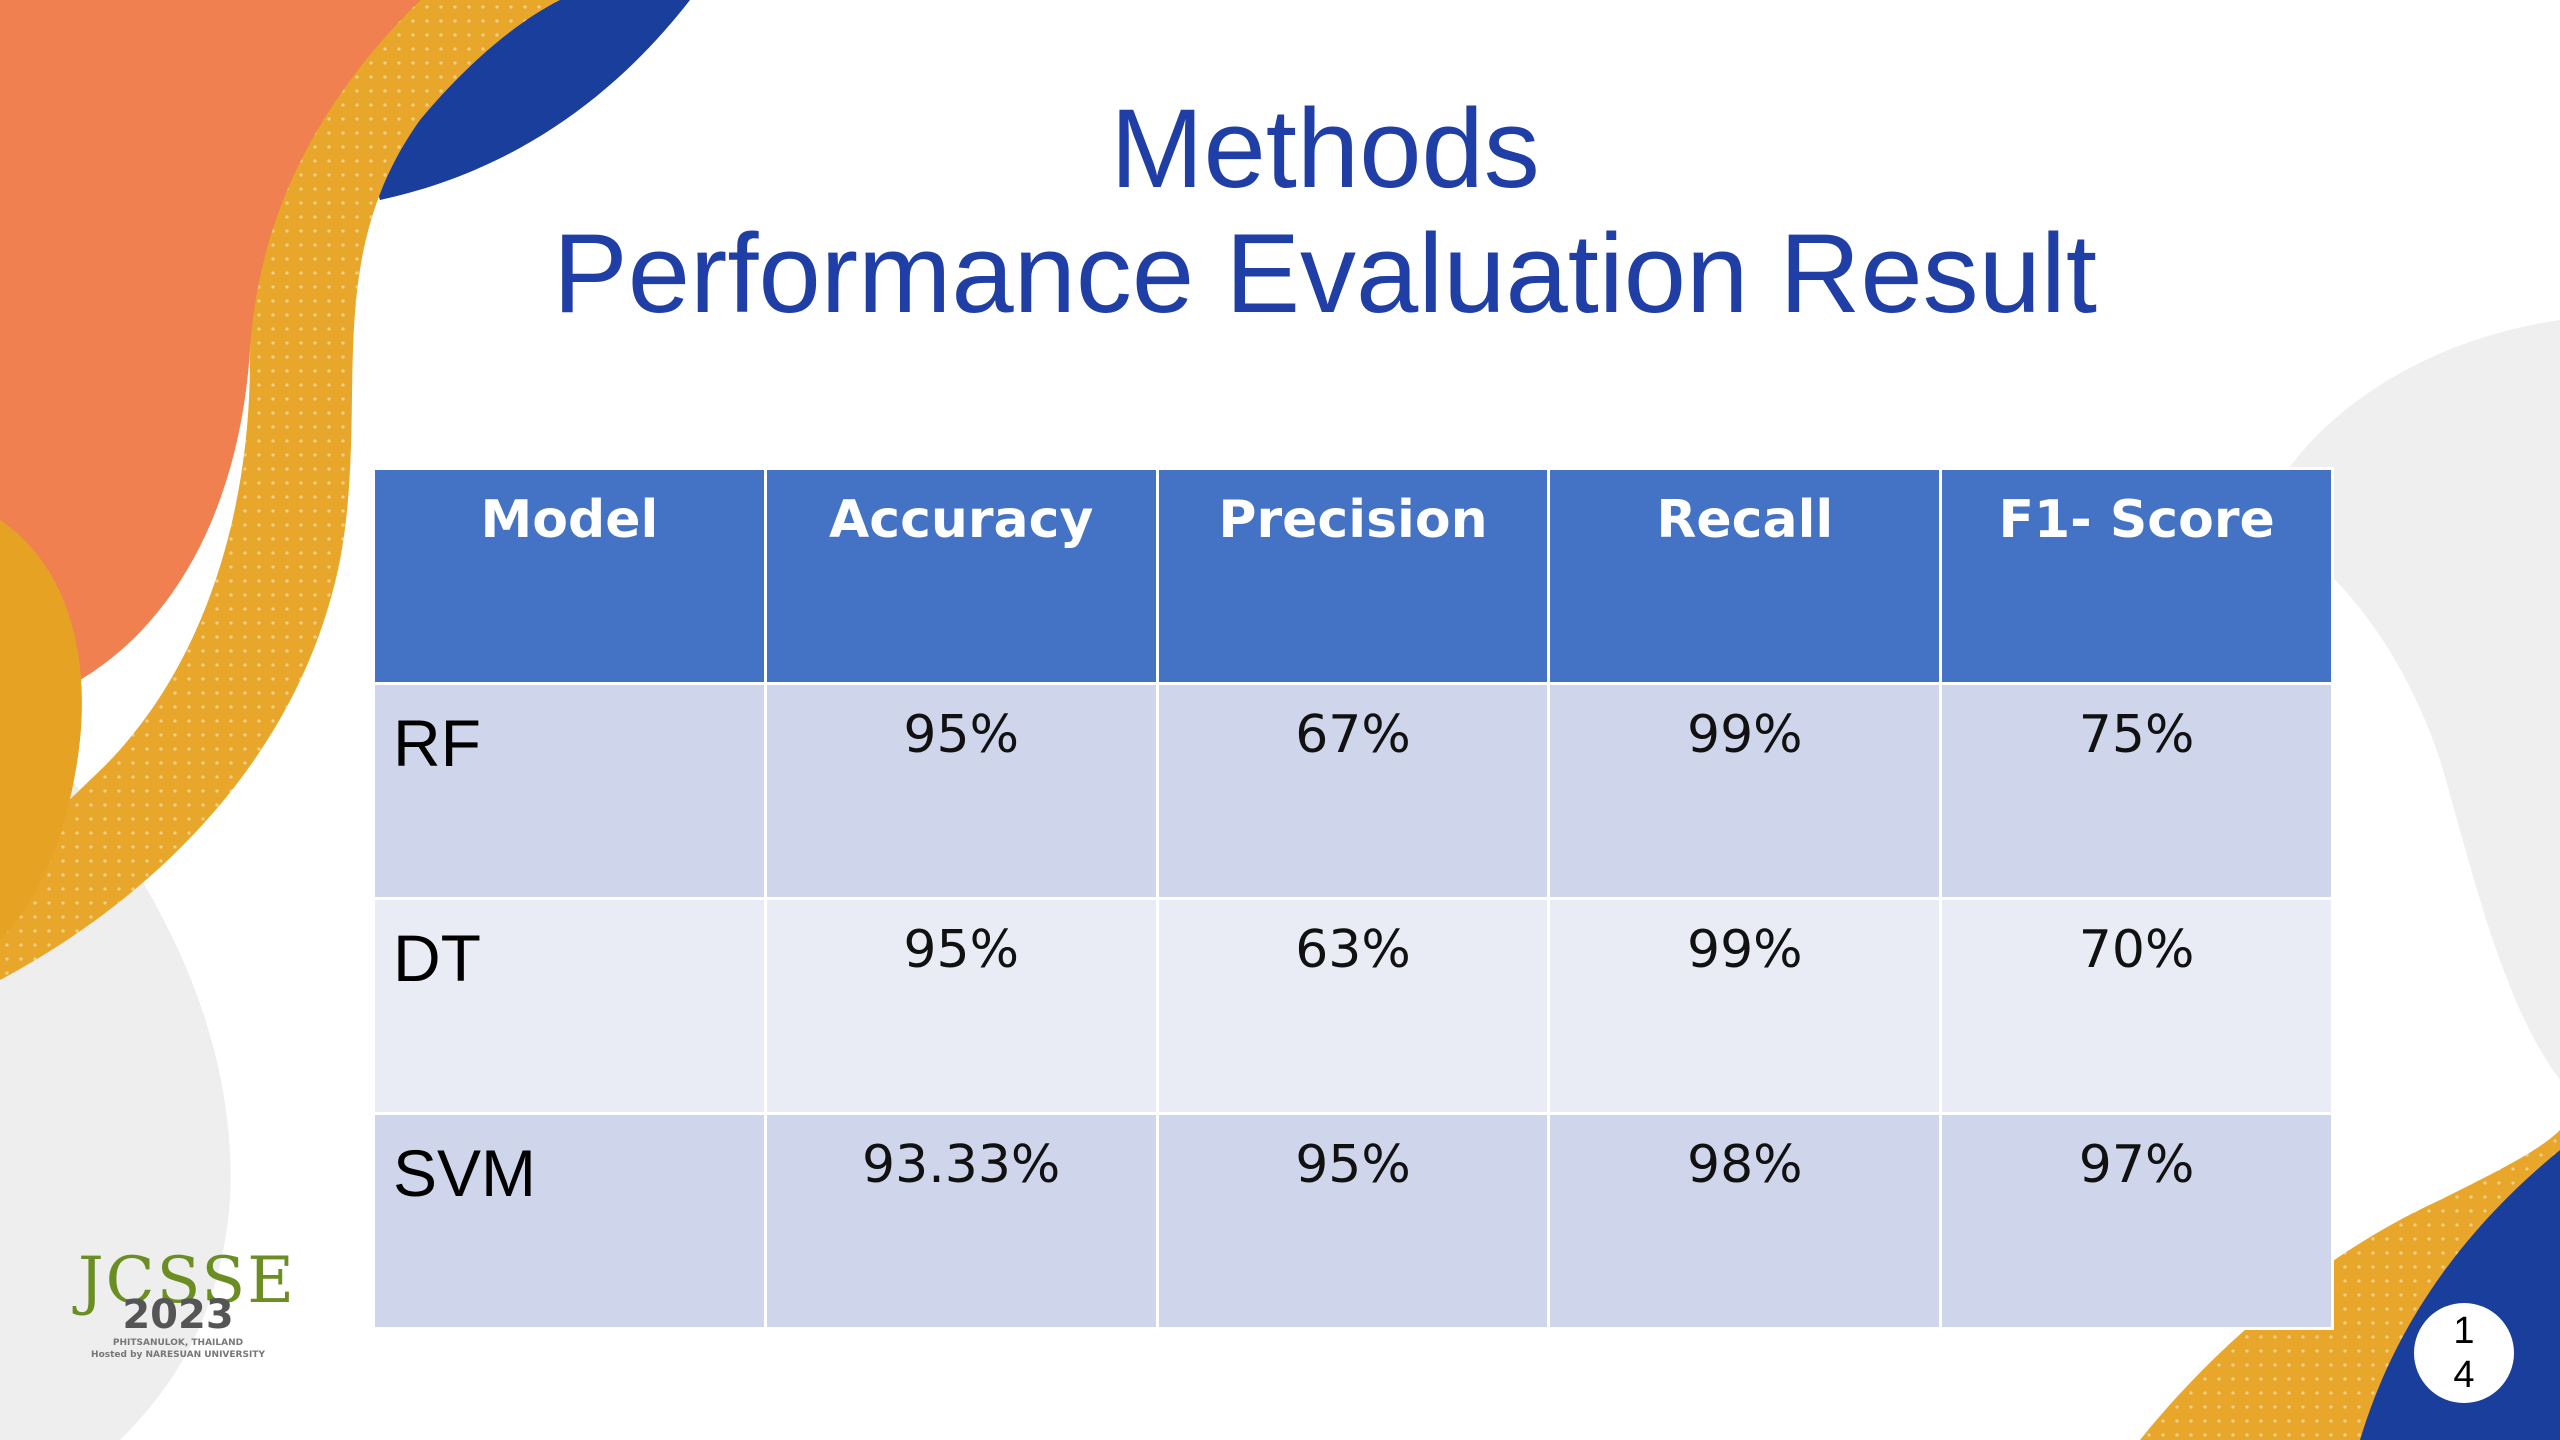 This screenshot has width=2560, height=1440. I want to click on header-model: Model, so click(569, 576).